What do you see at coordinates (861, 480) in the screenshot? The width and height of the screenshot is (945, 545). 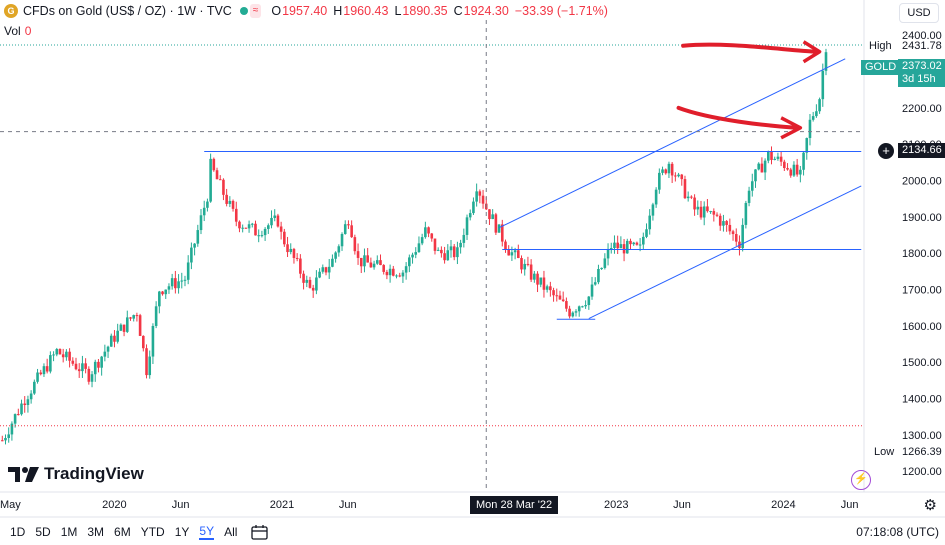 I see `lightning-icon: ⚡` at bounding box center [861, 480].